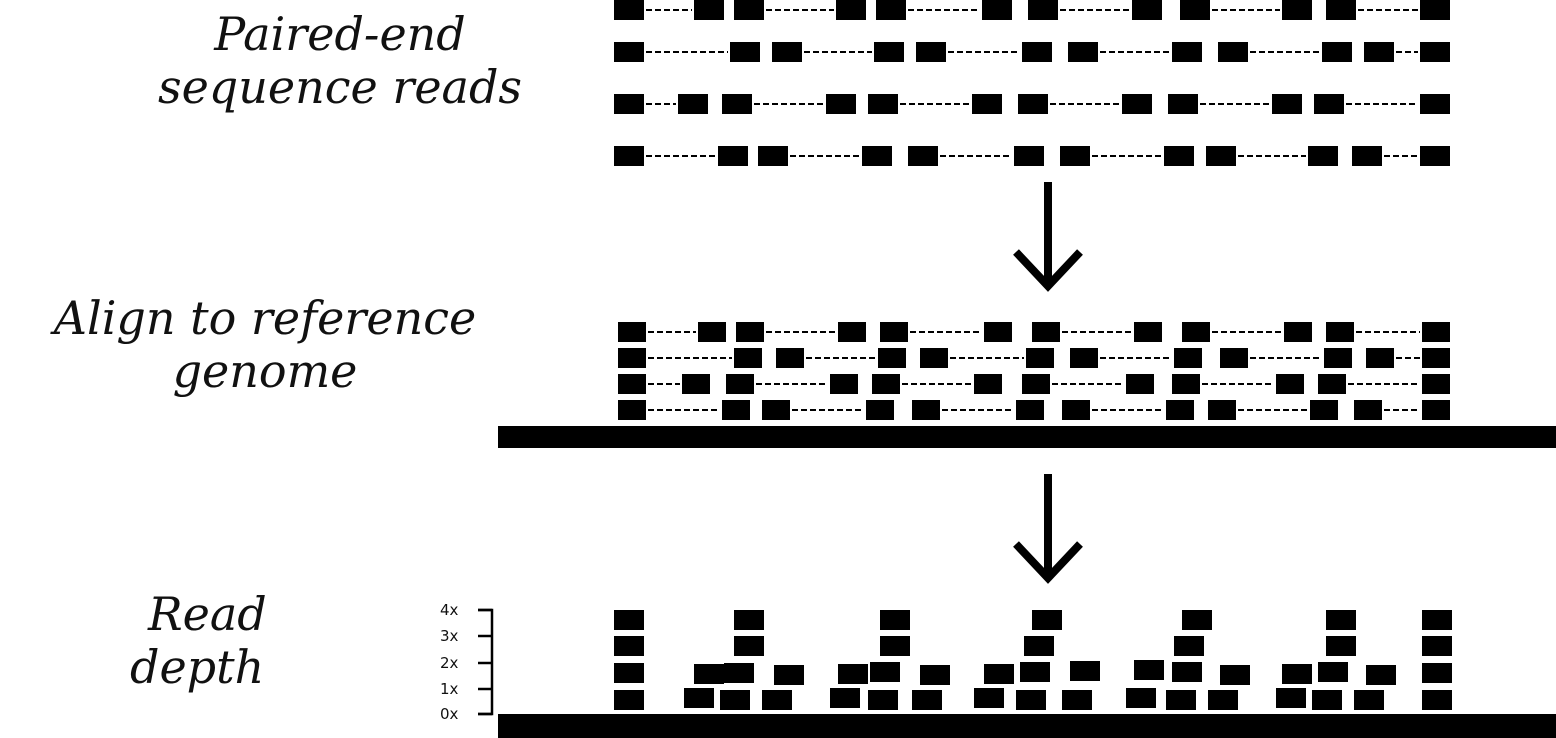 The width and height of the screenshot is (1556, 738). Describe the element at coordinates (449, 610) in the screenshot. I see `depth-tick-label: 4x` at that location.